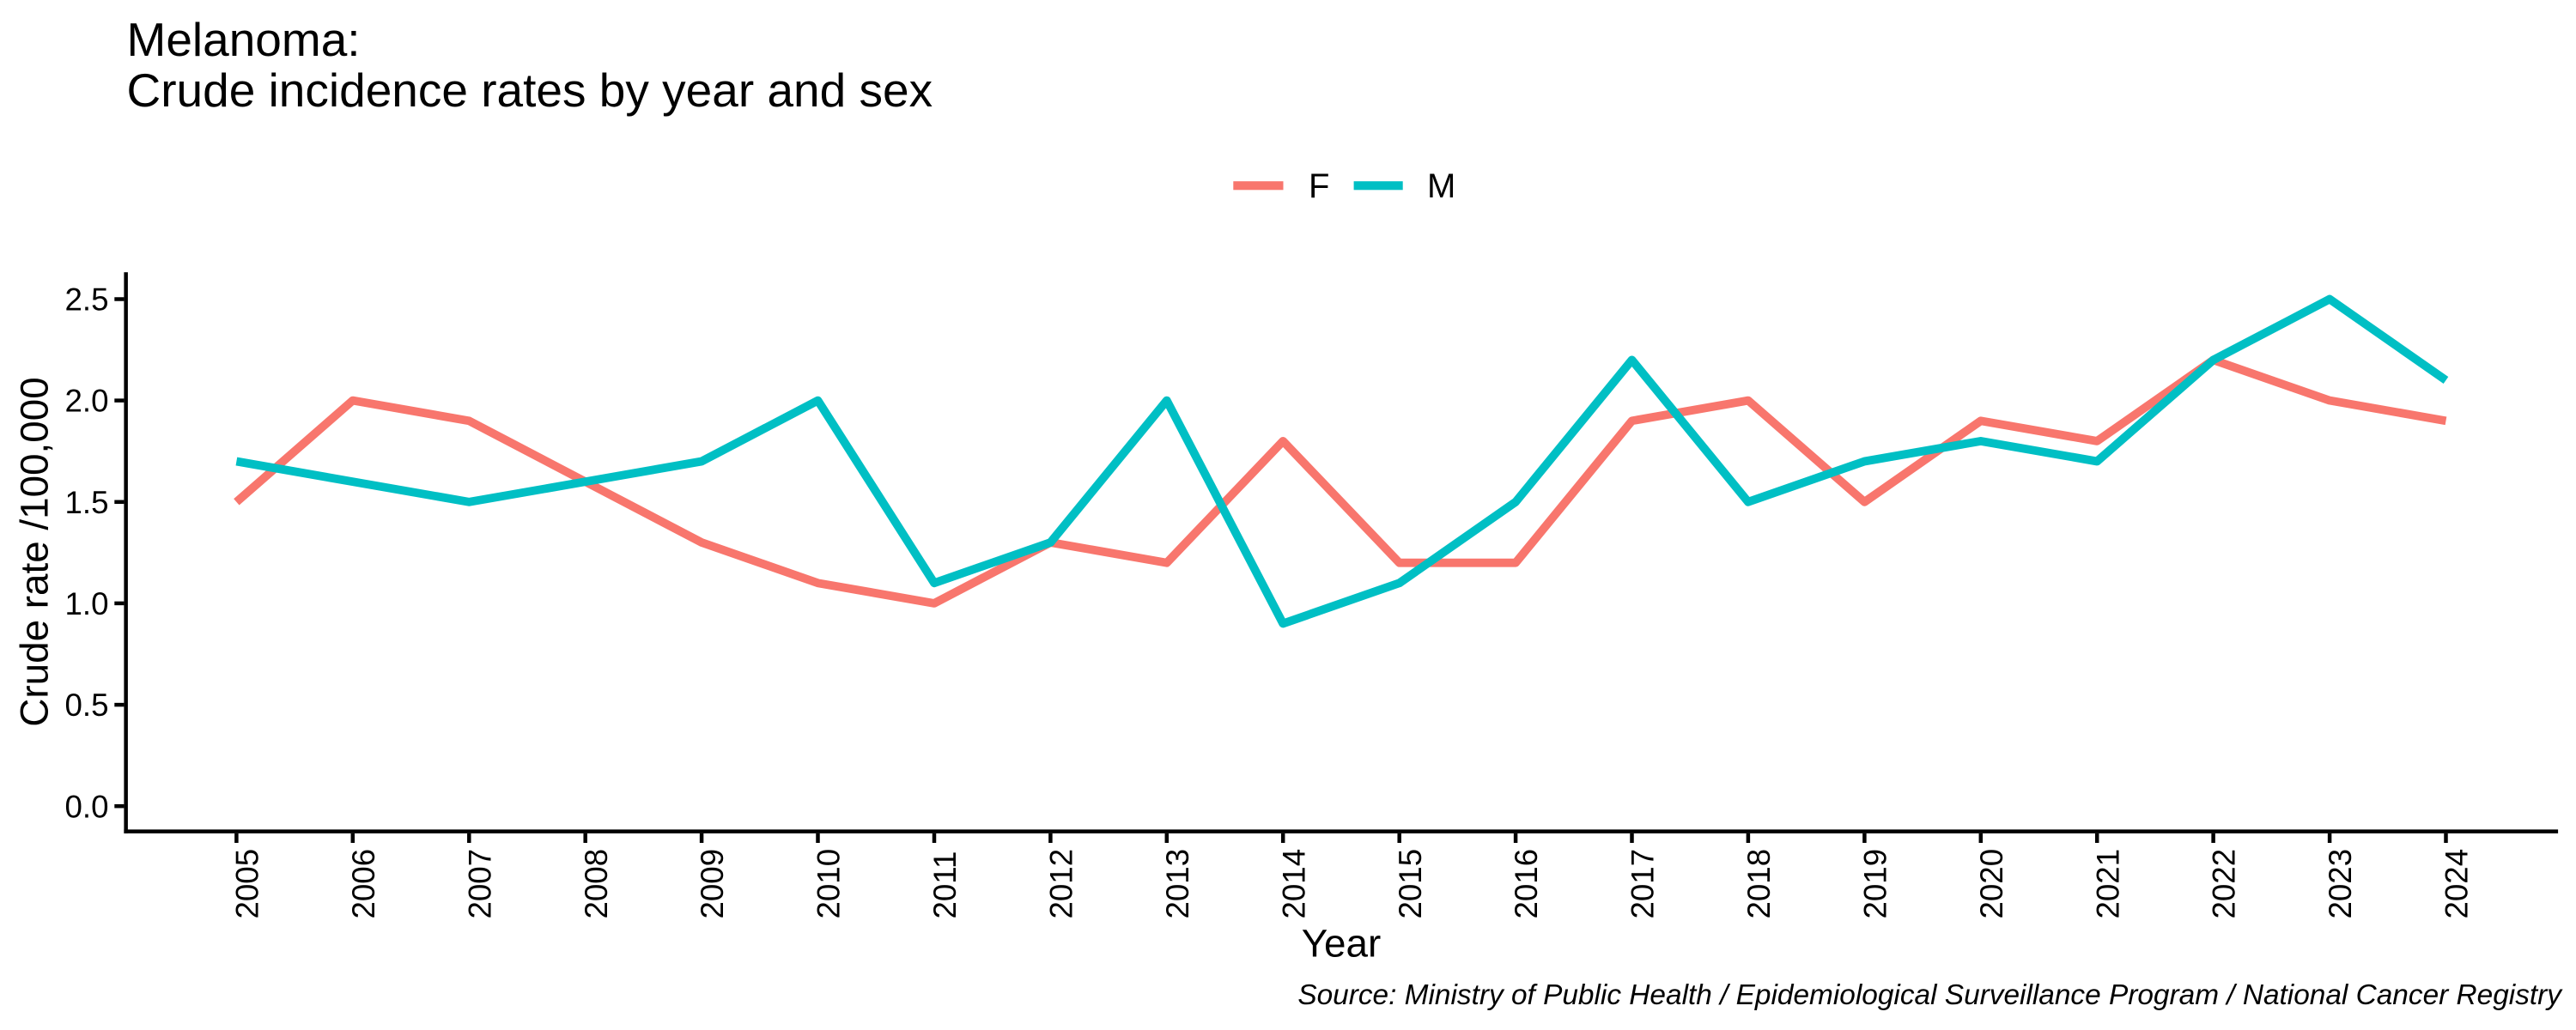 This screenshot has height=1030, width=2576. I want to click on svg-text: 2021, so click(2107, 884).